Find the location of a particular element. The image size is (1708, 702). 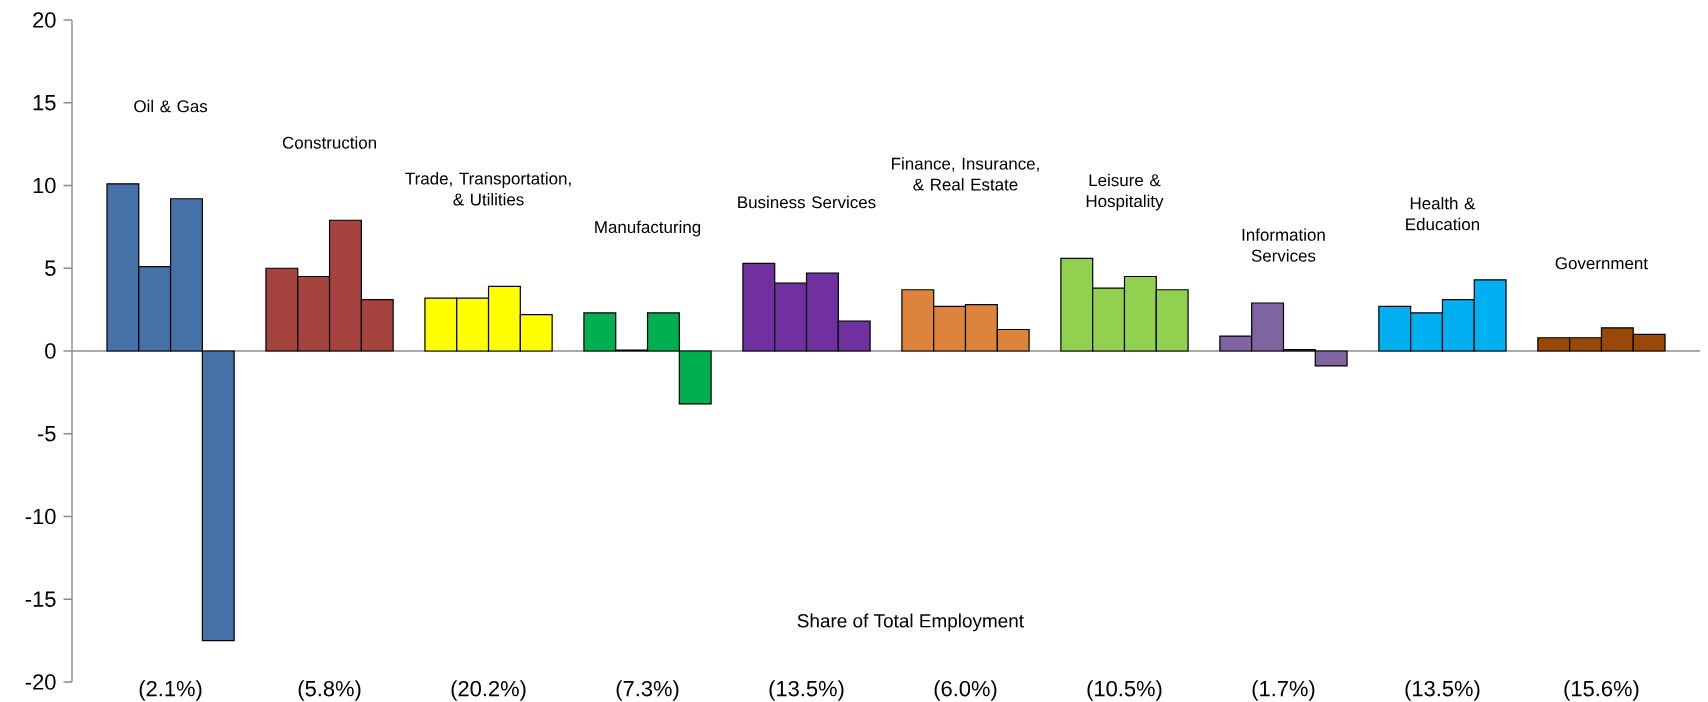

annotation: Finance, Insurance, & Real Estate is located at coordinates (965, 174).